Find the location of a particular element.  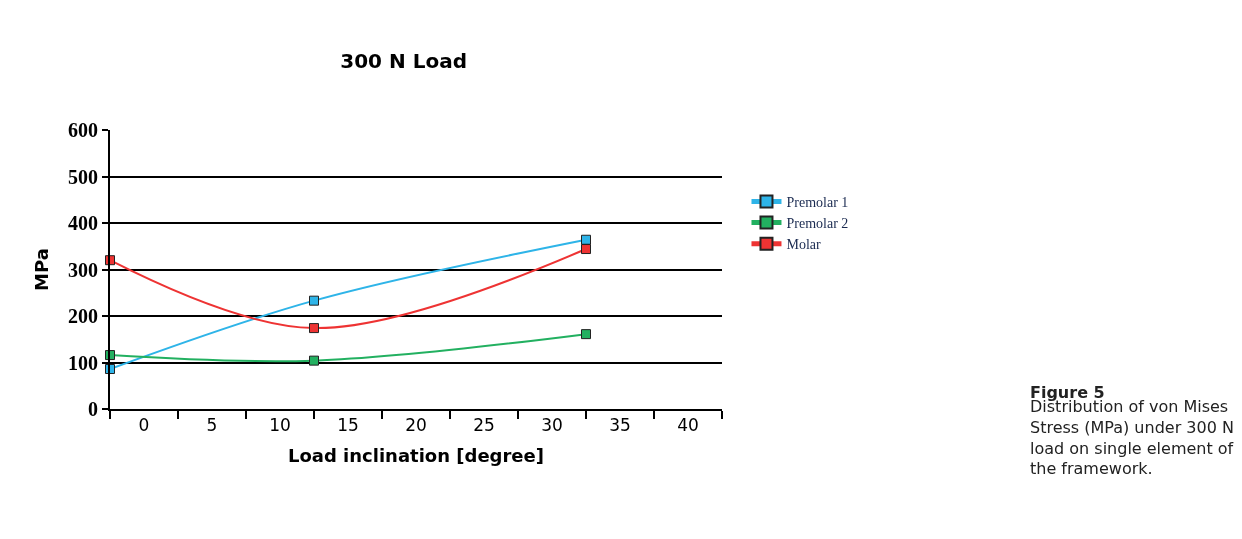

chart-title: 300 N Load is located at coordinates (404, 60).